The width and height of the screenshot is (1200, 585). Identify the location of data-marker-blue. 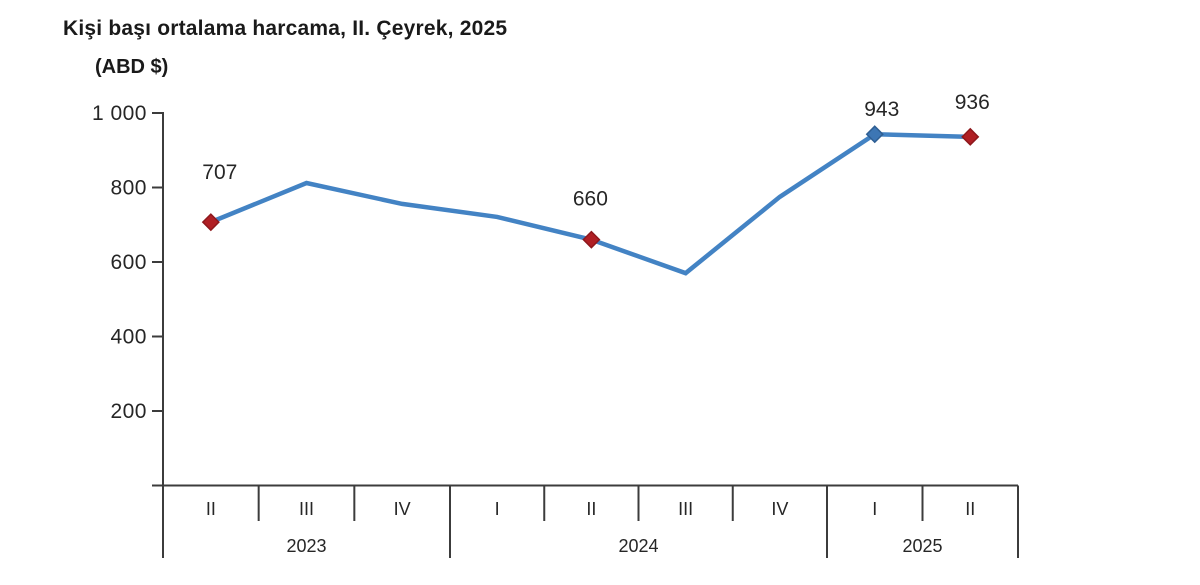
(874, 134).